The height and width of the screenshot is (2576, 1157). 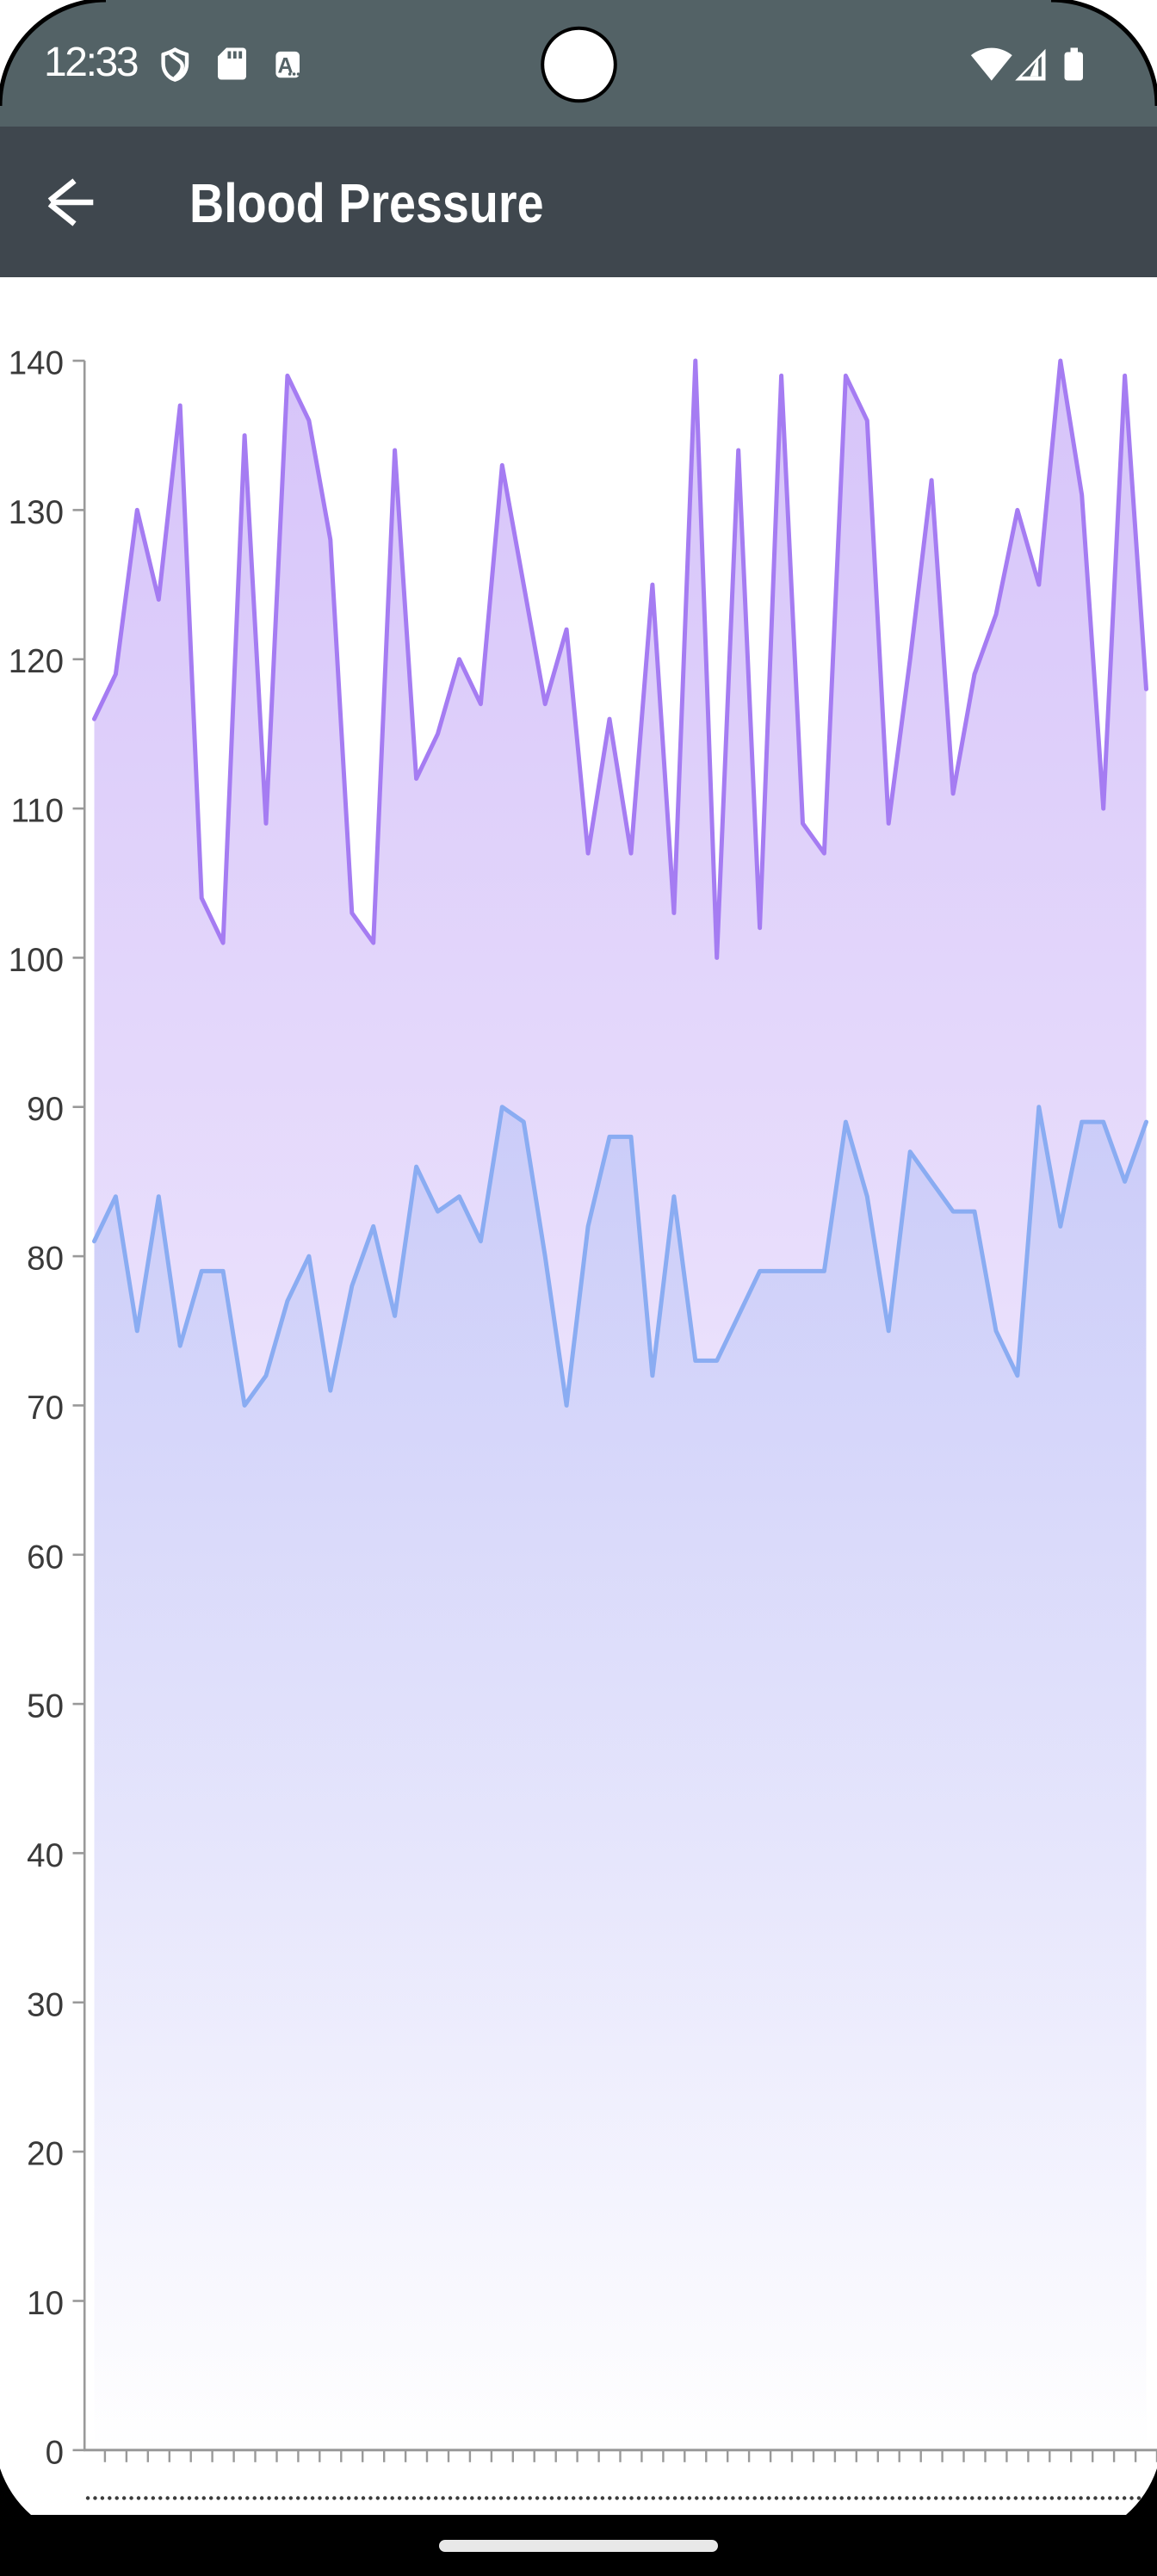 What do you see at coordinates (46, 1109) in the screenshot?
I see `svg-text: 90` at bounding box center [46, 1109].